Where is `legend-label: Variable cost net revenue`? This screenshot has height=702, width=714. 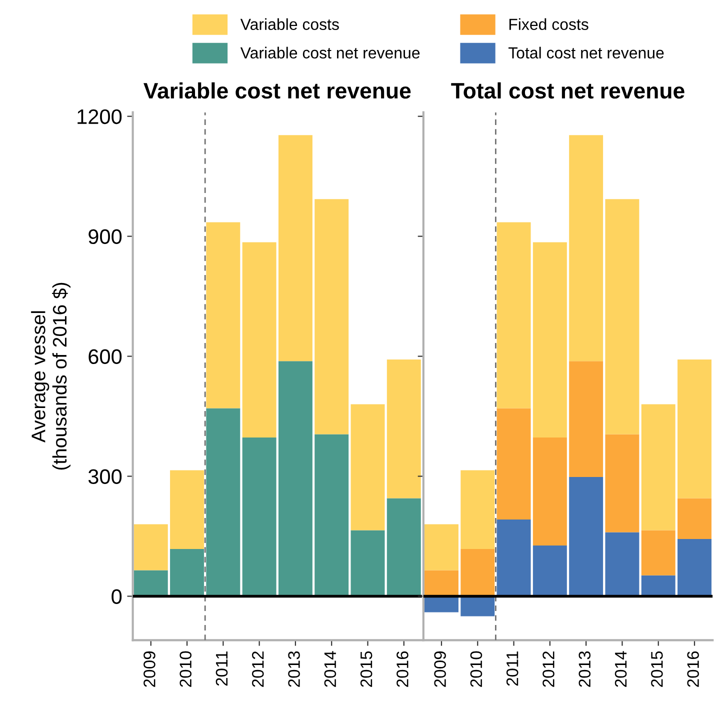 legend-label: Variable cost net revenue is located at coordinates (330, 52).